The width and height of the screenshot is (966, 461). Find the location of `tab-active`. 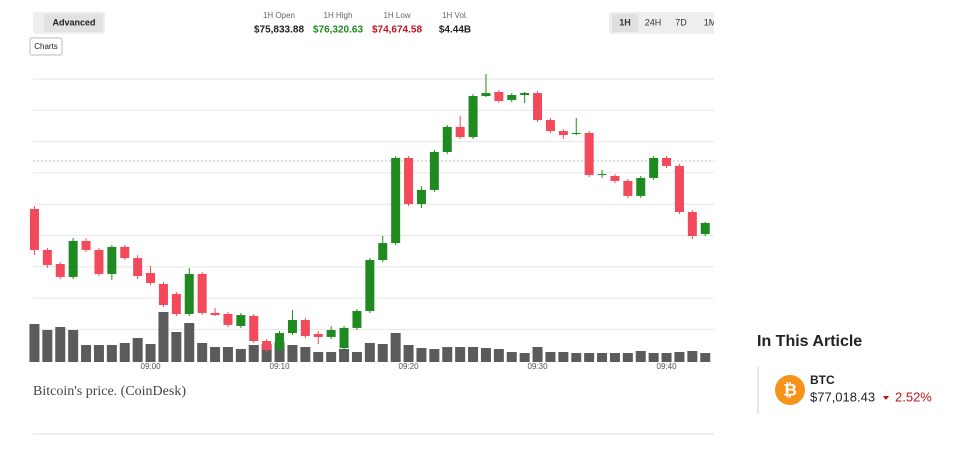

tab-active is located at coordinates (73, 23).